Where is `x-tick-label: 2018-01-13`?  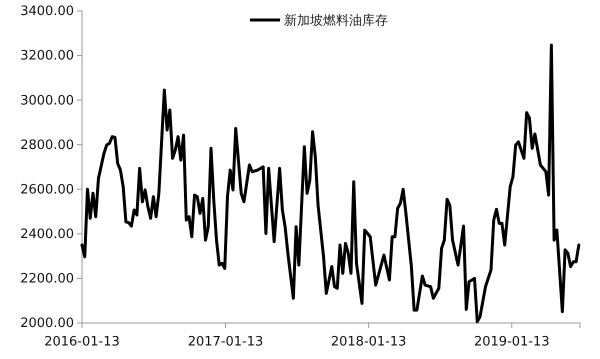
x-tick-label: 2018-01-13 is located at coordinates (368, 342).